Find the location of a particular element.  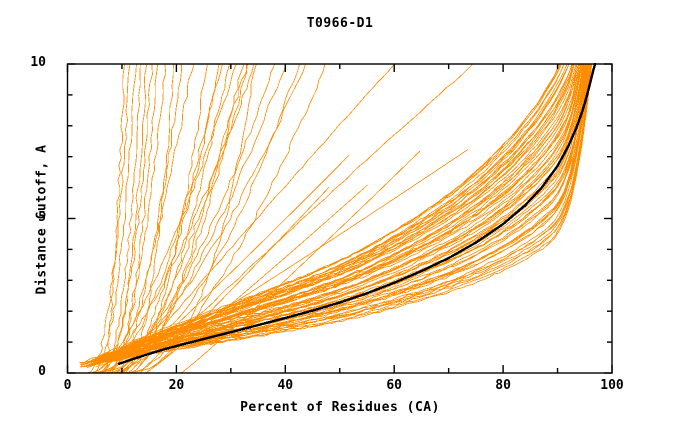

chart-title: T0966-D1 is located at coordinates (340, 23).